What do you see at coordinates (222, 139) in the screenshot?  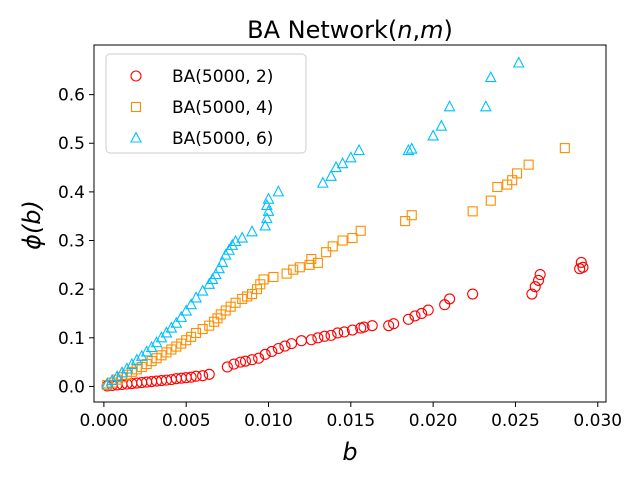 I see `legend-label: BA(5000, 6)` at bounding box center [222, 139].